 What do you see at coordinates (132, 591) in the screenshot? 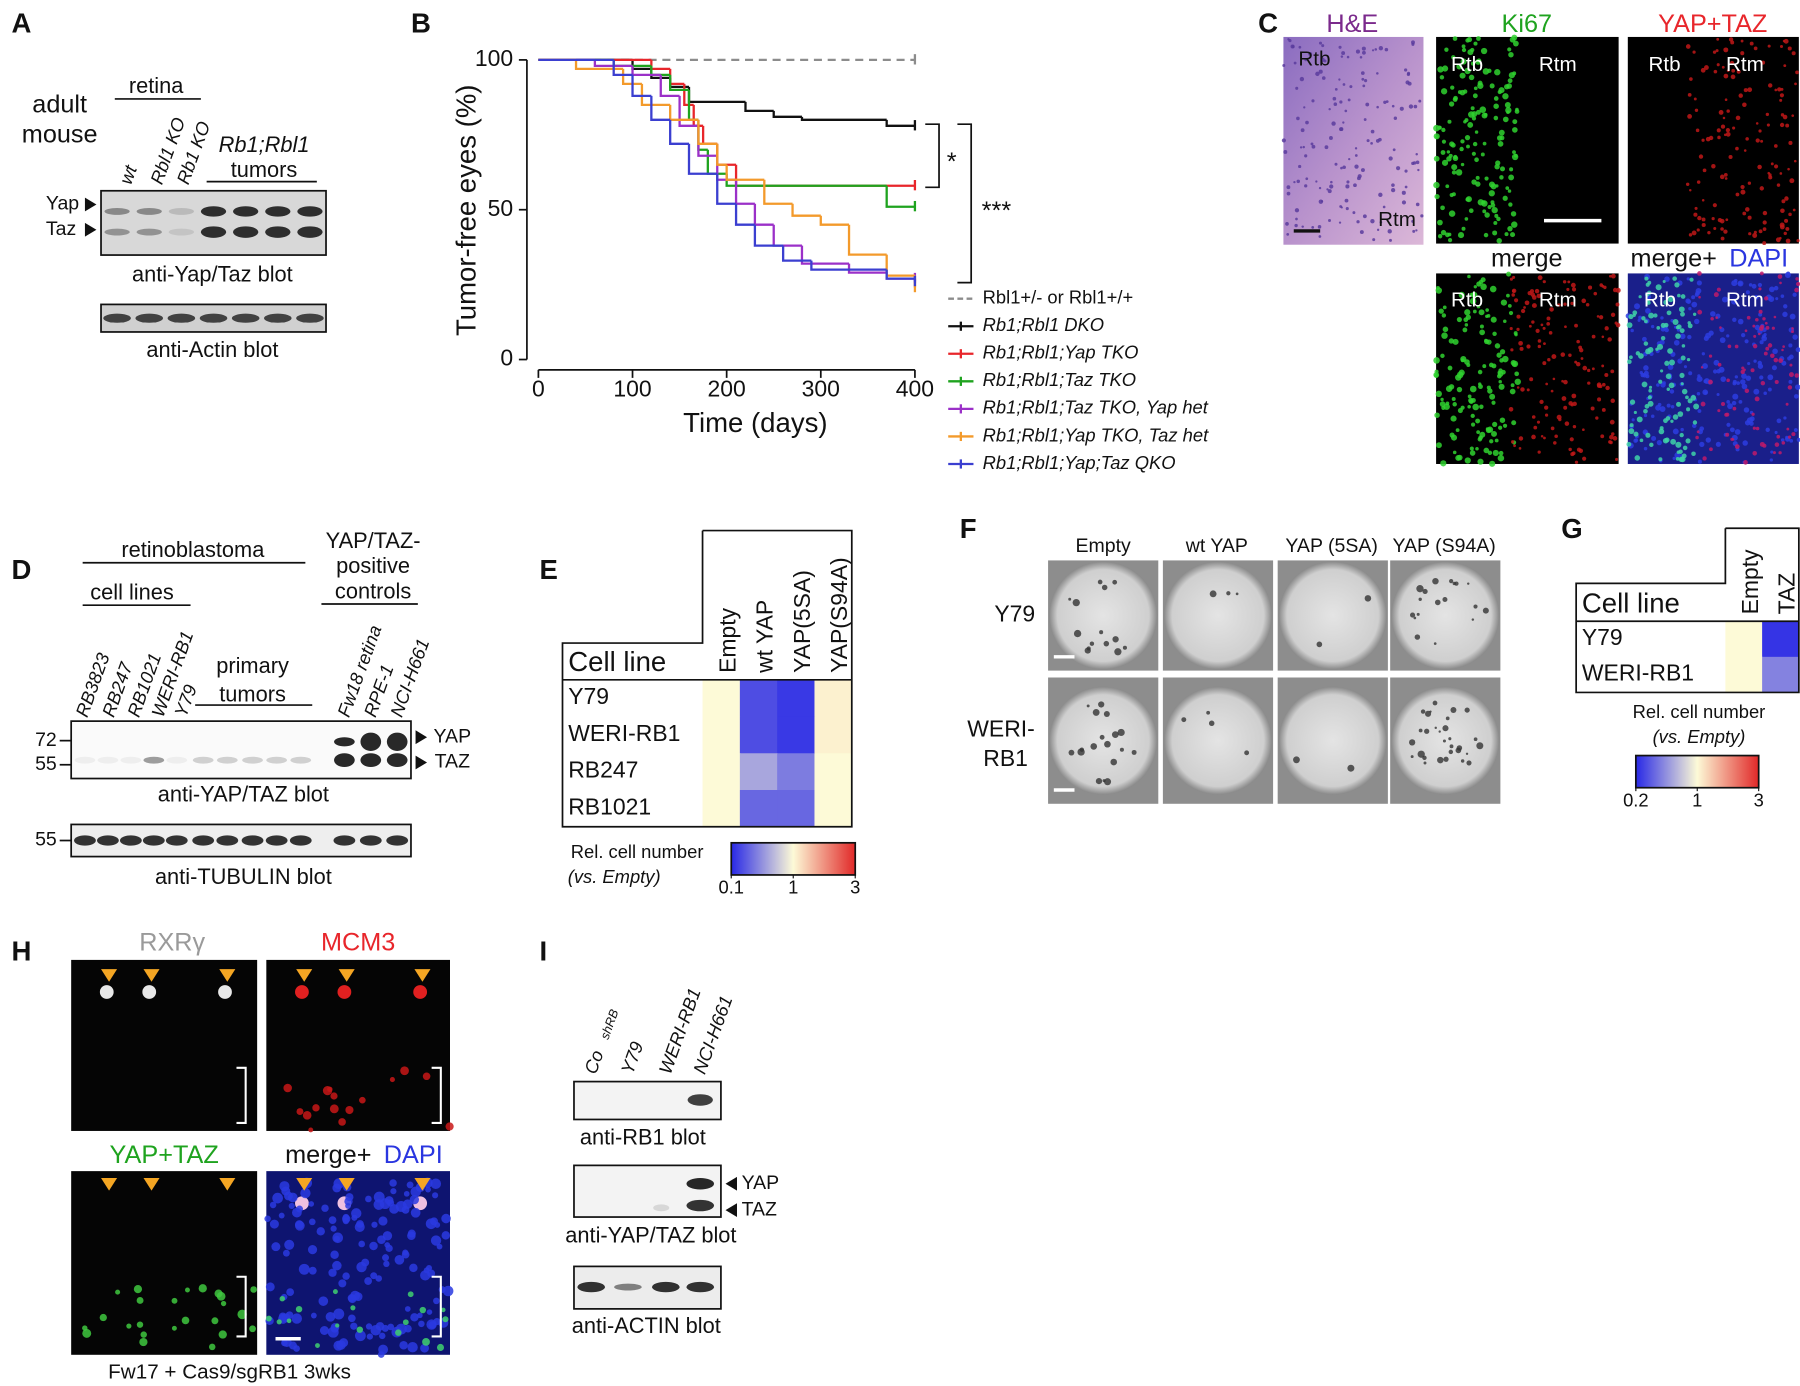
I see `group-label: cell lines` at bounding box center [132, 591].